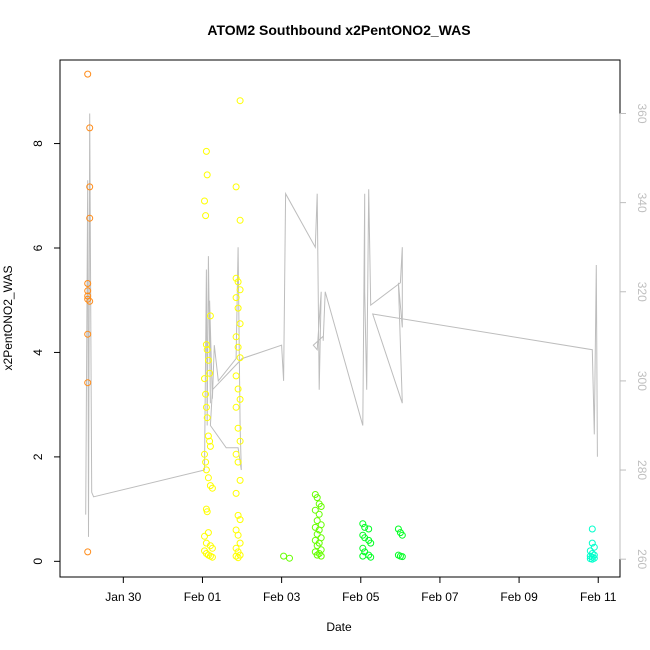 This screenshot has width=650, height=650. Describe the element at coordinates (123, 597) in the screenshot. I see `x-tick-label: Jan 30` at that location.